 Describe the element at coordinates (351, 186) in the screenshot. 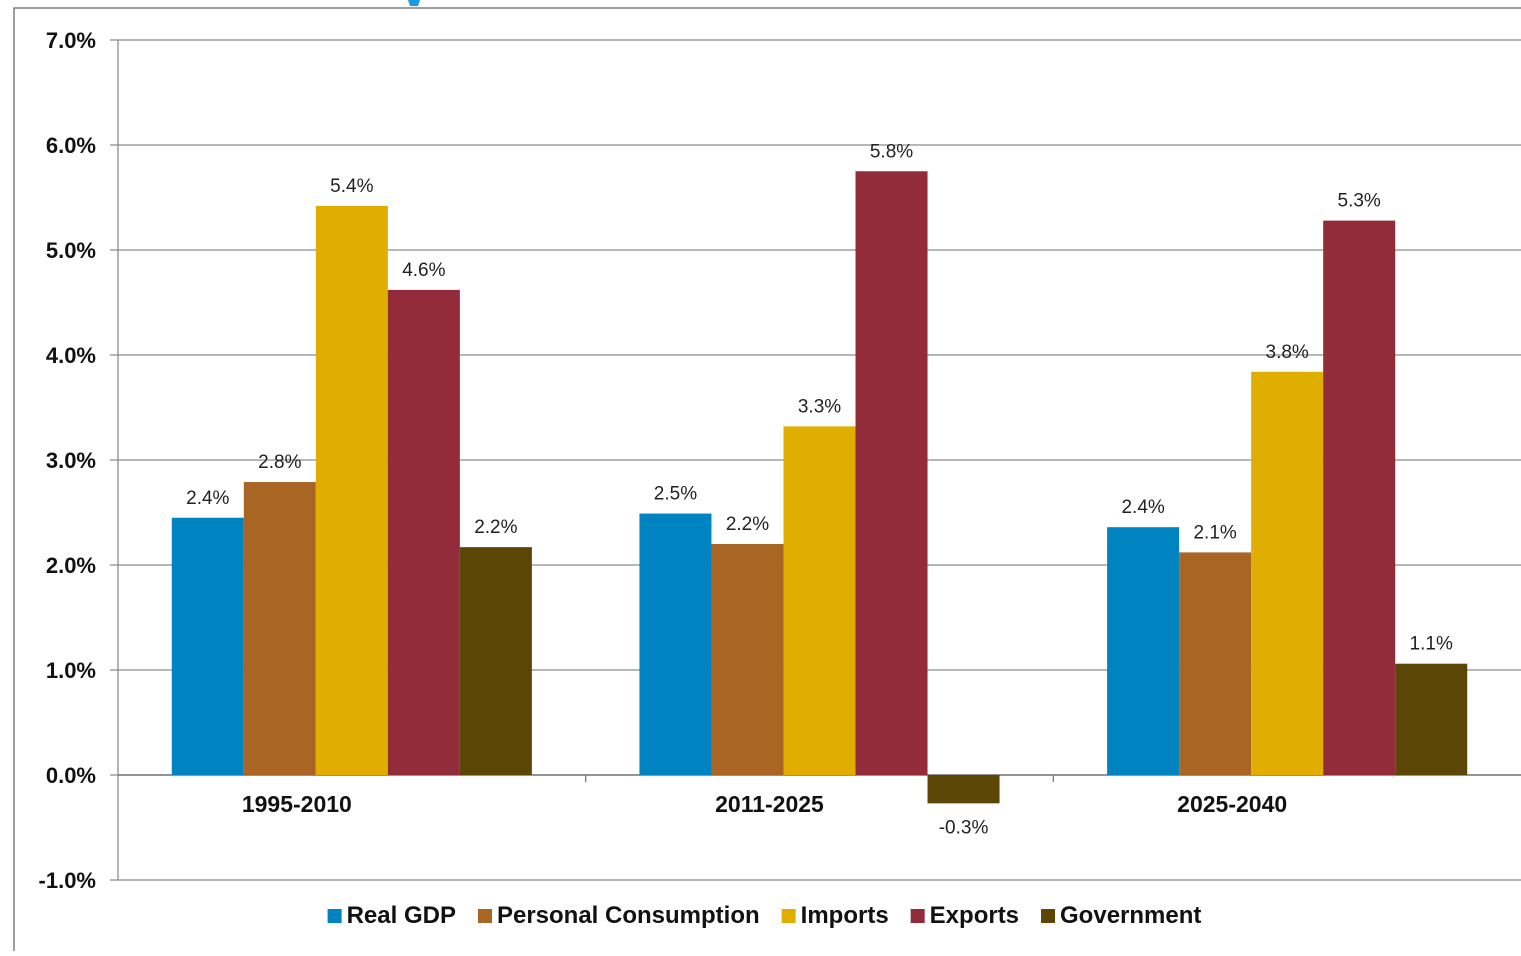

I see `data-label: 5.4%` at that location.